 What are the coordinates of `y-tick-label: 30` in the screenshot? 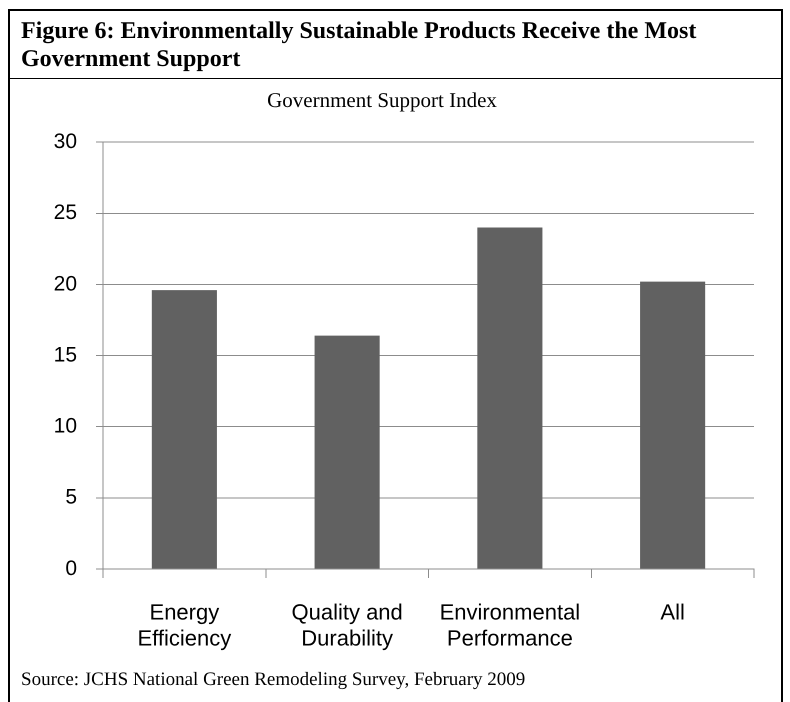 It's located at (65, 141).